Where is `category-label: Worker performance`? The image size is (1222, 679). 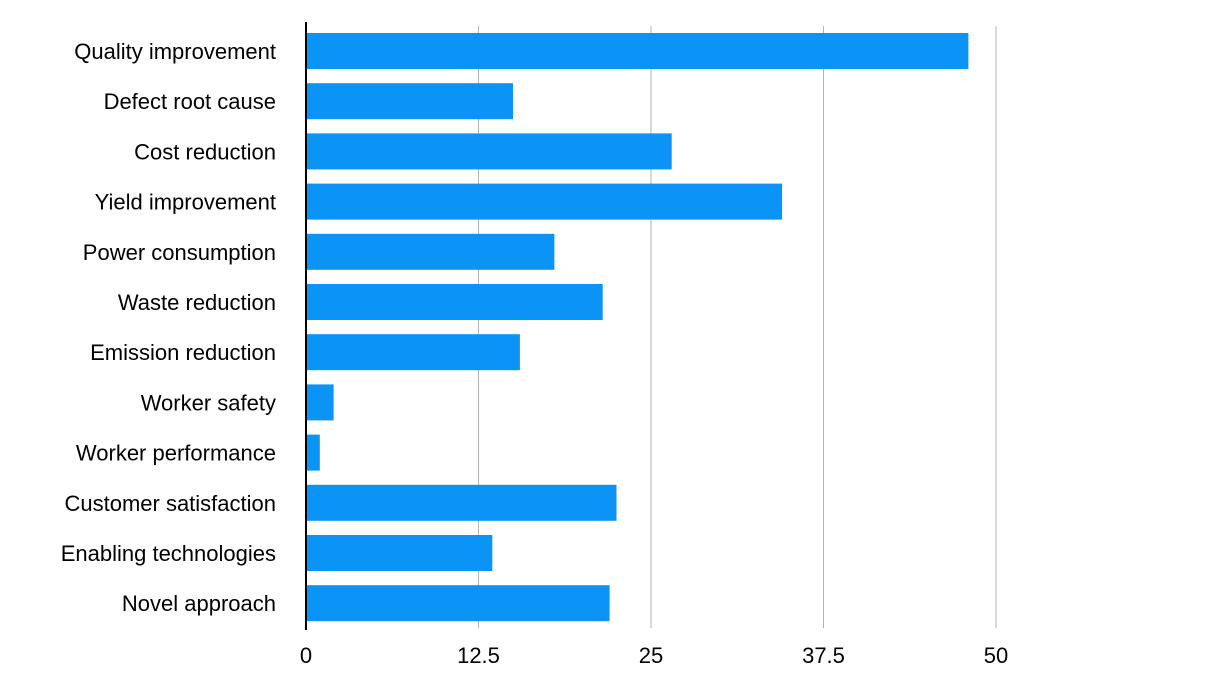
category-label: Worker performance is located at coordinates (176, 453).